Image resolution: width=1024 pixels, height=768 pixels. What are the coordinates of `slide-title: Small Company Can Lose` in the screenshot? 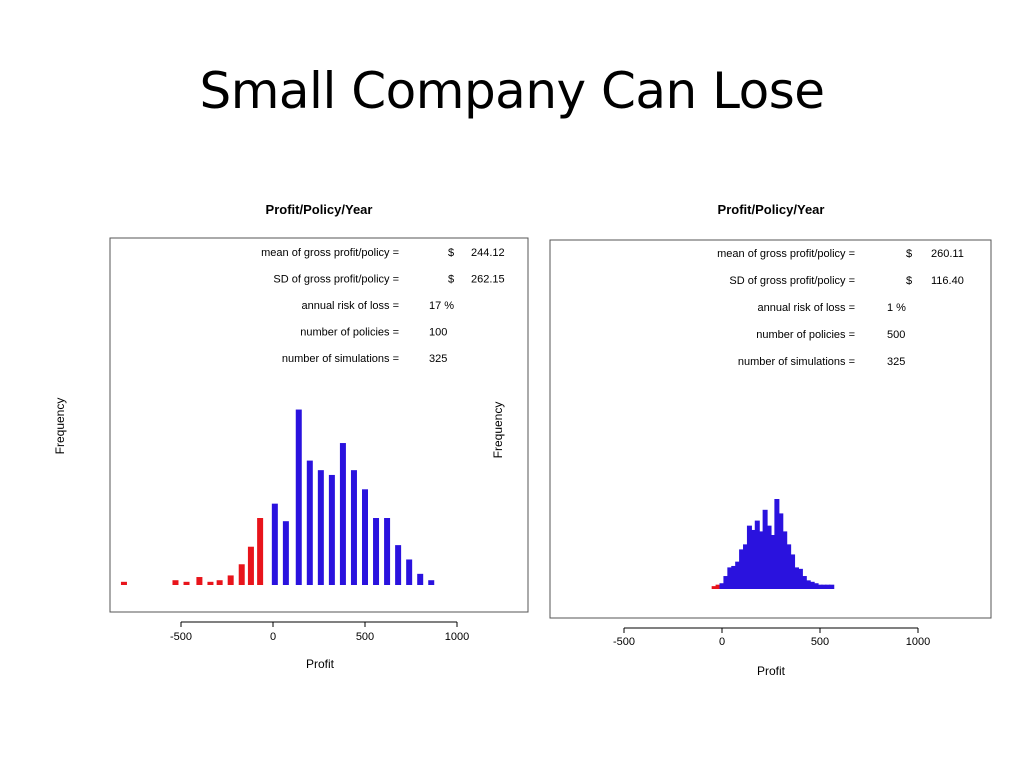 It's located at (512, 91).